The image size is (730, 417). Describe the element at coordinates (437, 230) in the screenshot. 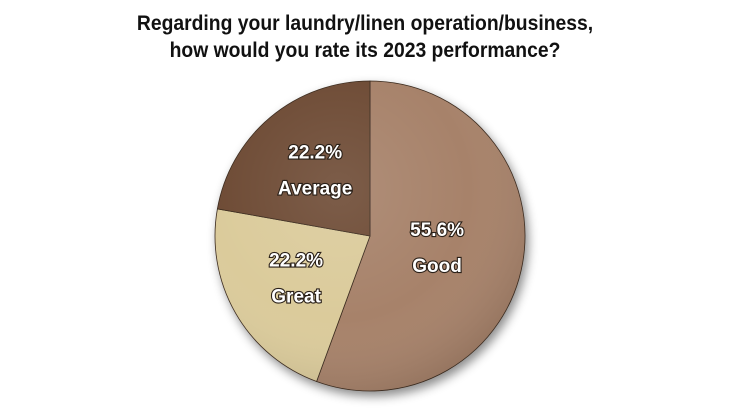

I see `slice-value-label-good: 55.6%` at that location.